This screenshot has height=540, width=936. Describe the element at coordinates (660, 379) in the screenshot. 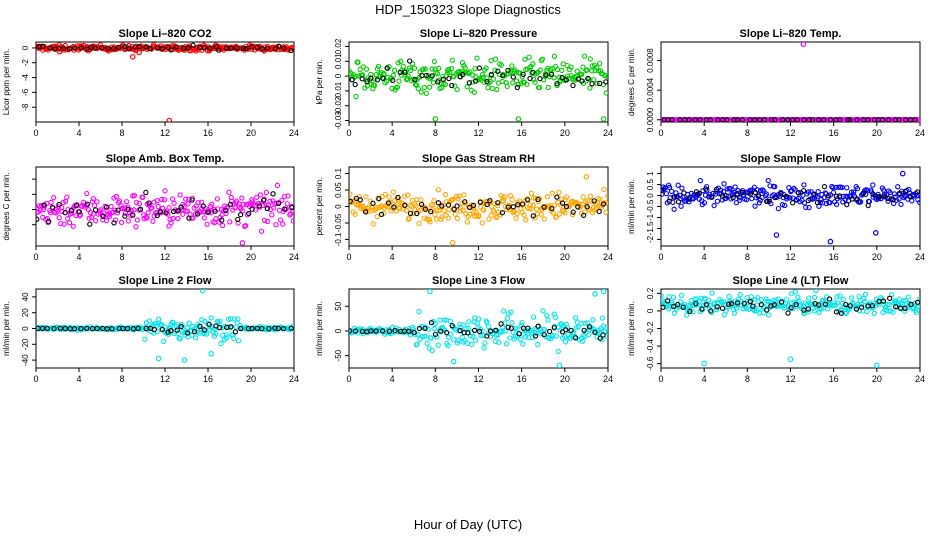

I see `x-tick-label: 0` at that location.